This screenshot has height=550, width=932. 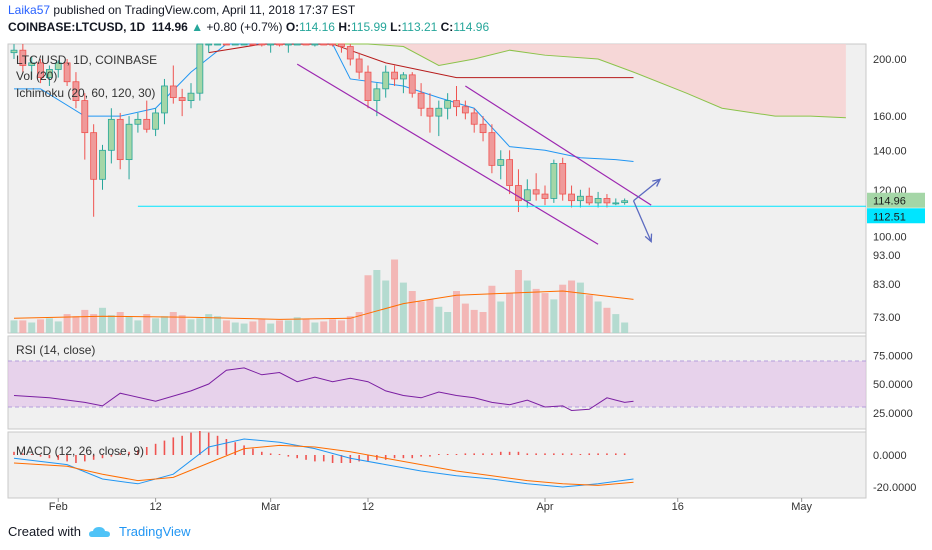 I want to click on symbol-label: COINBASE:LTCUSD, 1D, so click(x=77, y=27).